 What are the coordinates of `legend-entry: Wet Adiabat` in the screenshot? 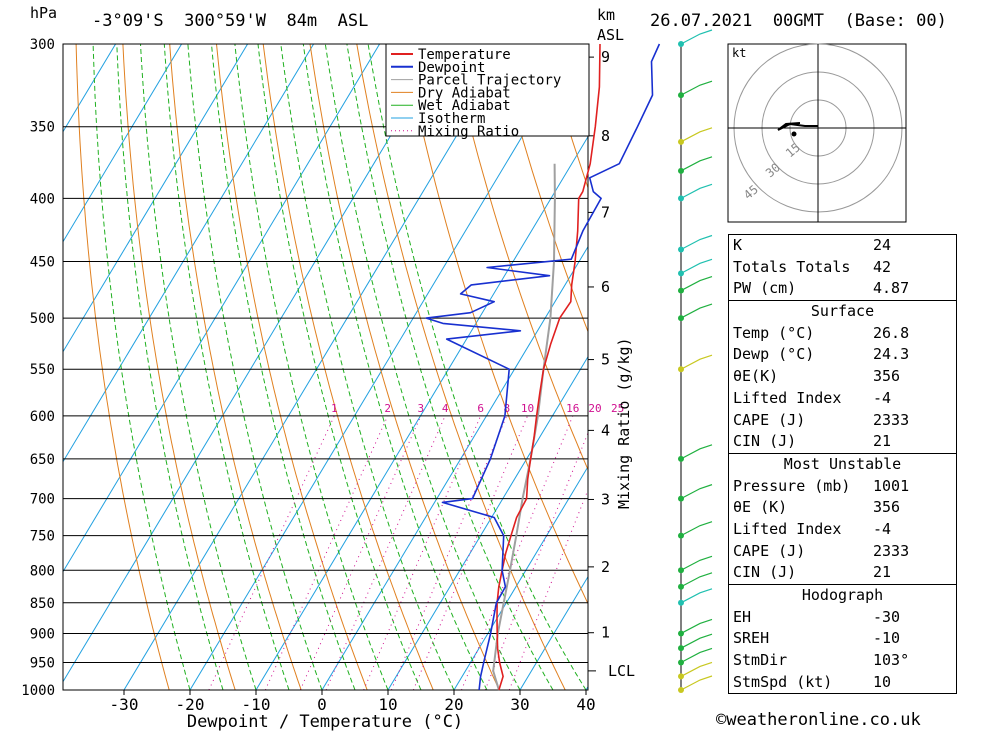 It's located at (464, 106).